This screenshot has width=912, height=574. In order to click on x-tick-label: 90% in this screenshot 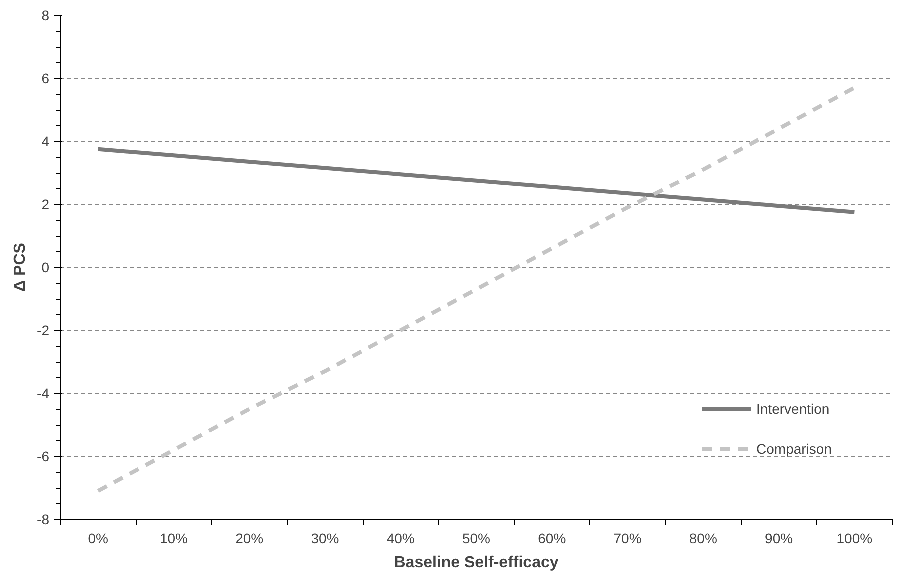, I will do `click(779, 538)`.